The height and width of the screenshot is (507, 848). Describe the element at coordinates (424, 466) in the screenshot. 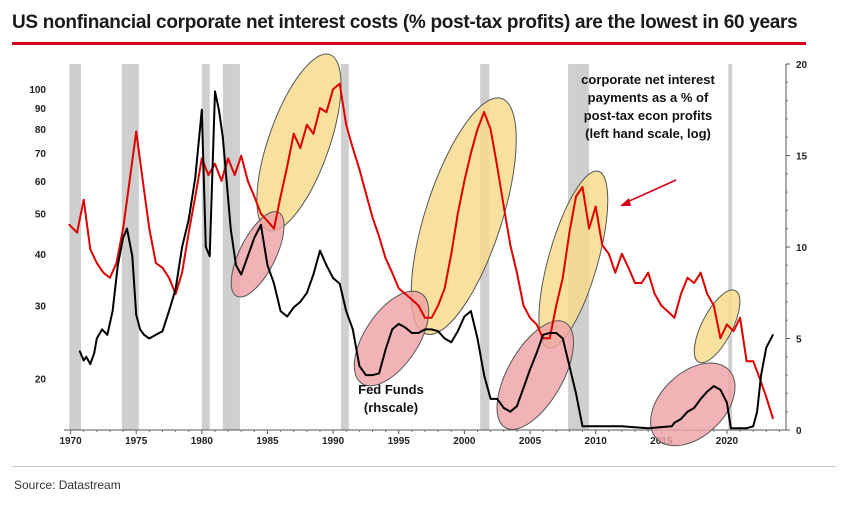

I see `footer-divider` at that location.